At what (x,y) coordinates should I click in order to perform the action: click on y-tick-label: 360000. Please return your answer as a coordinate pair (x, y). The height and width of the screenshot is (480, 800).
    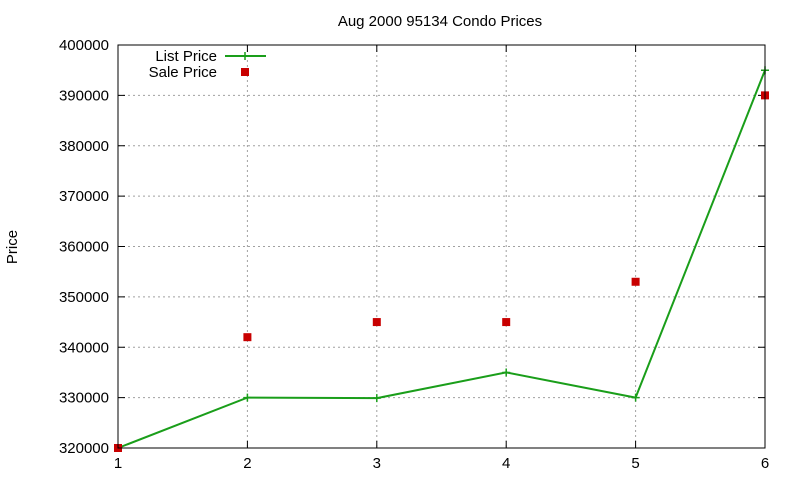
    Looking at the image, I should click on (84, 247).